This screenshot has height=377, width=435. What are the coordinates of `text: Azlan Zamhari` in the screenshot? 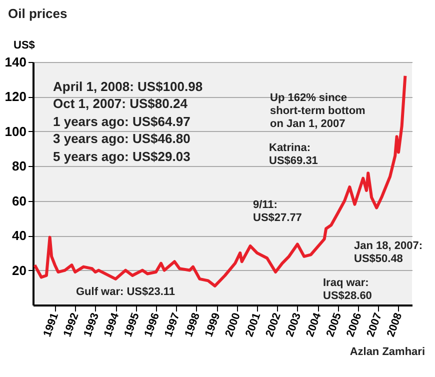 It's located at (387, 352).